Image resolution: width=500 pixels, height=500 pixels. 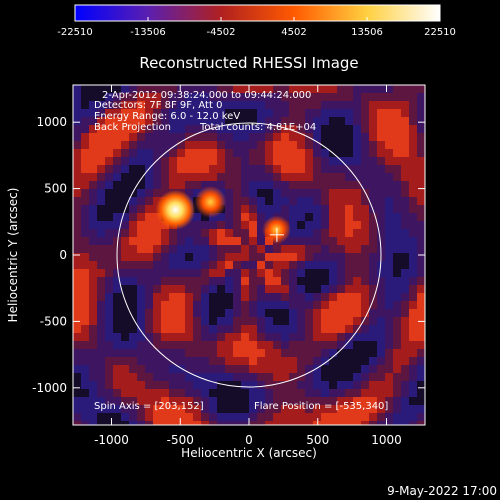 I want to click on y-tick-label: -500, so click(x=53, y=321).